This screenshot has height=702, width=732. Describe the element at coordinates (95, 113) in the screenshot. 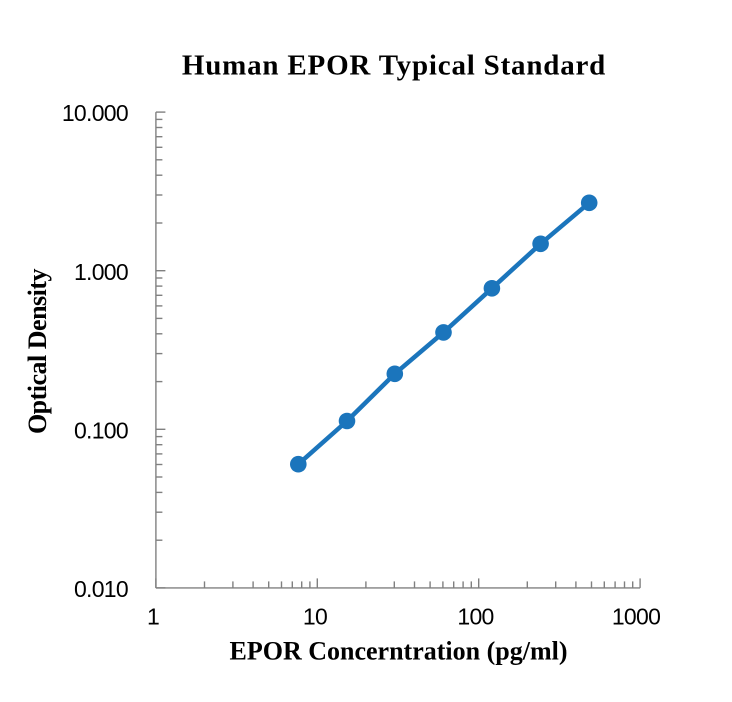

I see `svg-text: 10.000` at that location.